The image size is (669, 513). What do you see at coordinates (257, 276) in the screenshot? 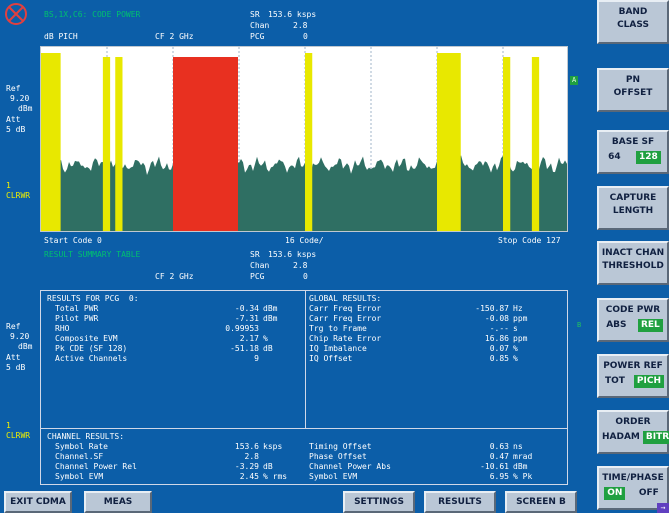
I see `table-pcg-label: PCG` at bounding box center [257, 276].